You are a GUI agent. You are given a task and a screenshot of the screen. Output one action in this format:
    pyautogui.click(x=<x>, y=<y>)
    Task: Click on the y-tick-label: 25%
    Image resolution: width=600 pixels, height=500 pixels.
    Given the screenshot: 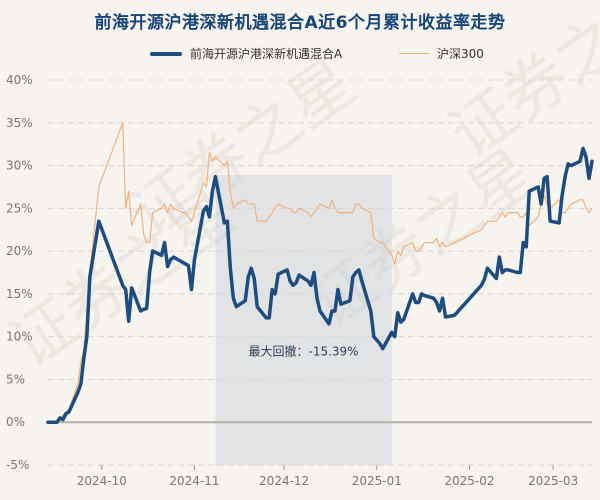 What is the action you would take?
    pyautogui.click(x=19, y=208)
    